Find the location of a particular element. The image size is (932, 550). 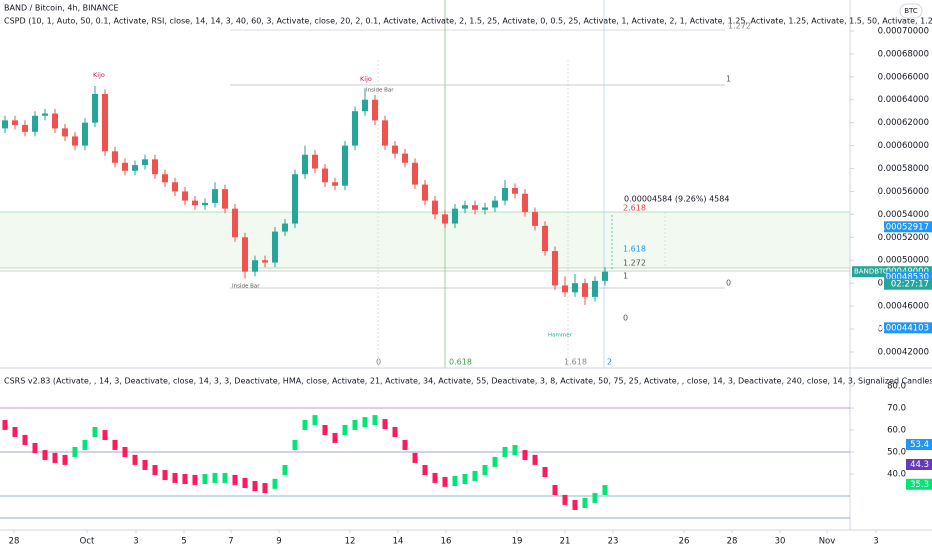

fib-time-label: 2 is located at coordinates (609, 362).